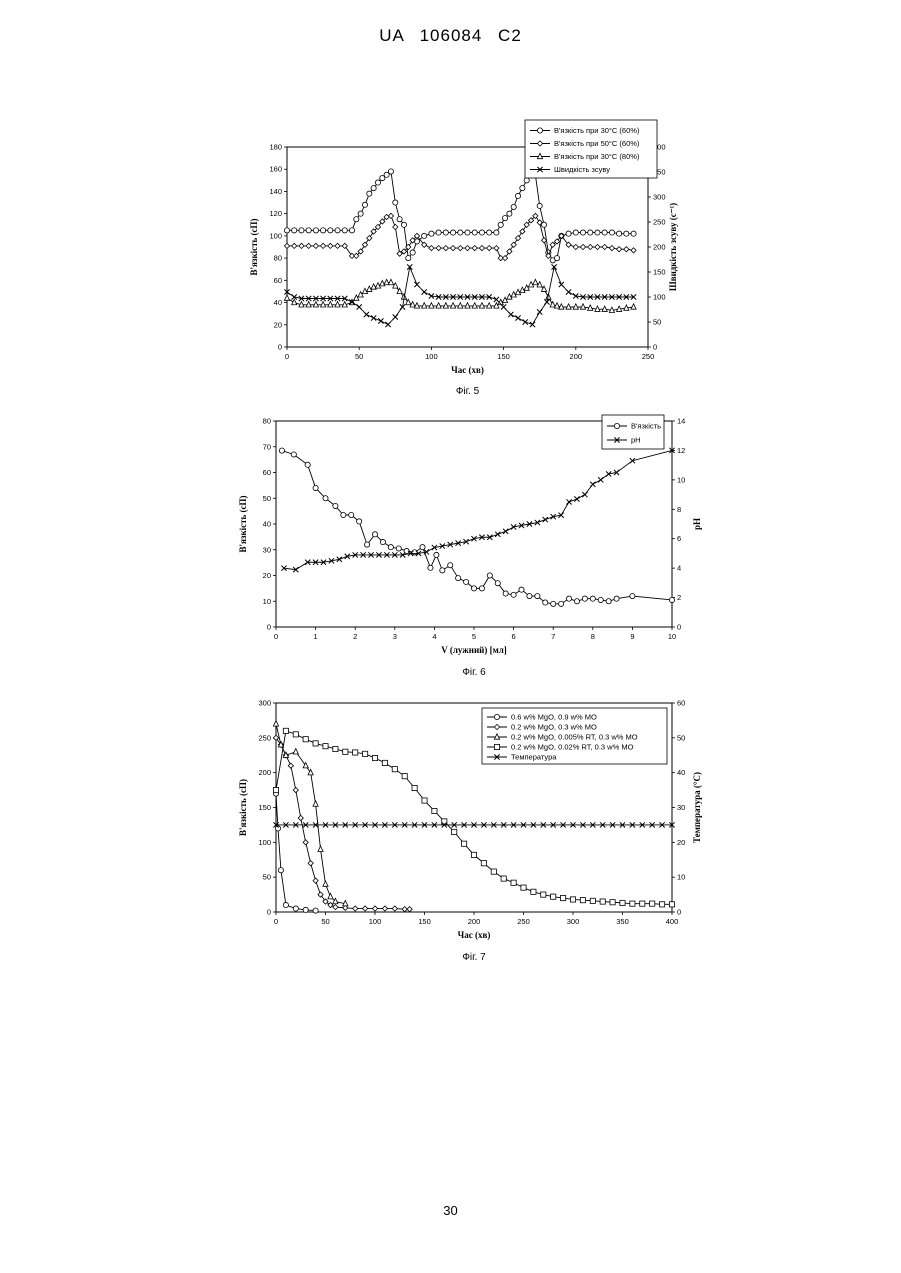 This screenshot has width=901, height=1273. What do you see at coordinates (514, 636) in the screenshot?
I see `x-tick-label: 6` at bounding box center [514, 636].